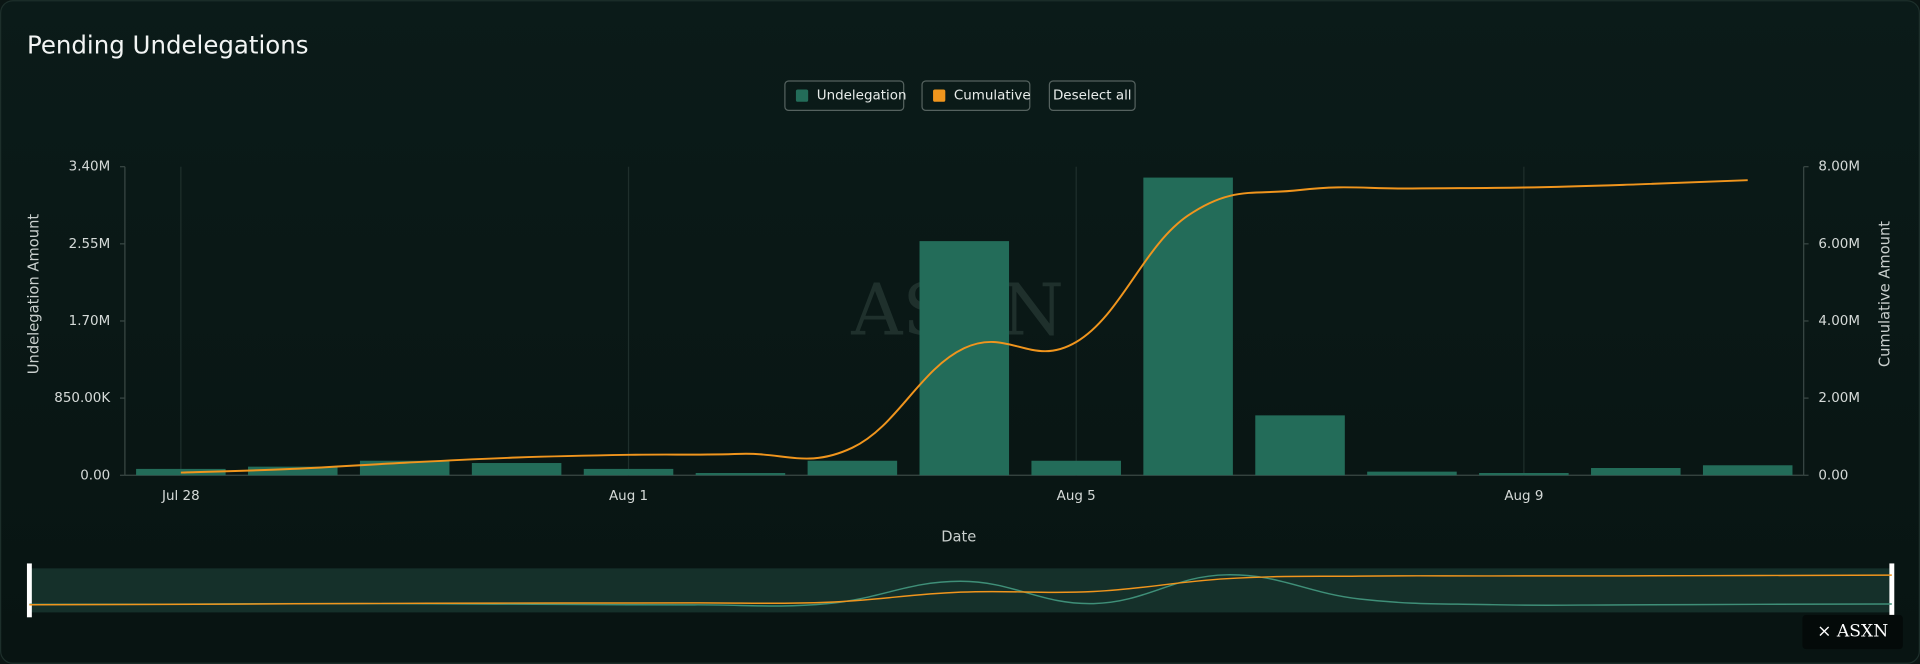 The height and width of the screenshot is (664, 1920). I want to click on y-tick-label: 850.00K, so click(82, 398).